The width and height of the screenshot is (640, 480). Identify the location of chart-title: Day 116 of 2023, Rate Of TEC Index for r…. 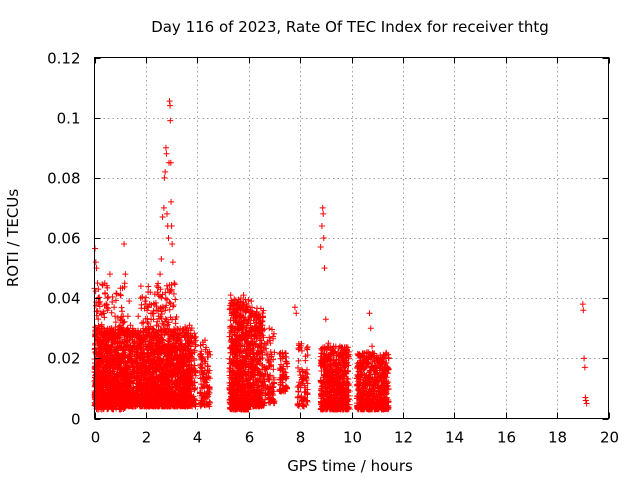
(350, 27).